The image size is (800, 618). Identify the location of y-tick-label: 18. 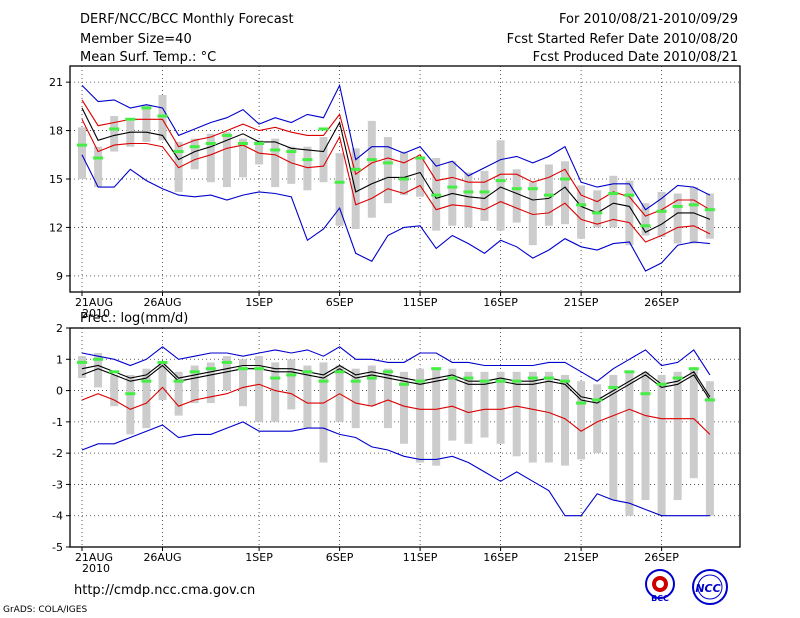
(56, 131).